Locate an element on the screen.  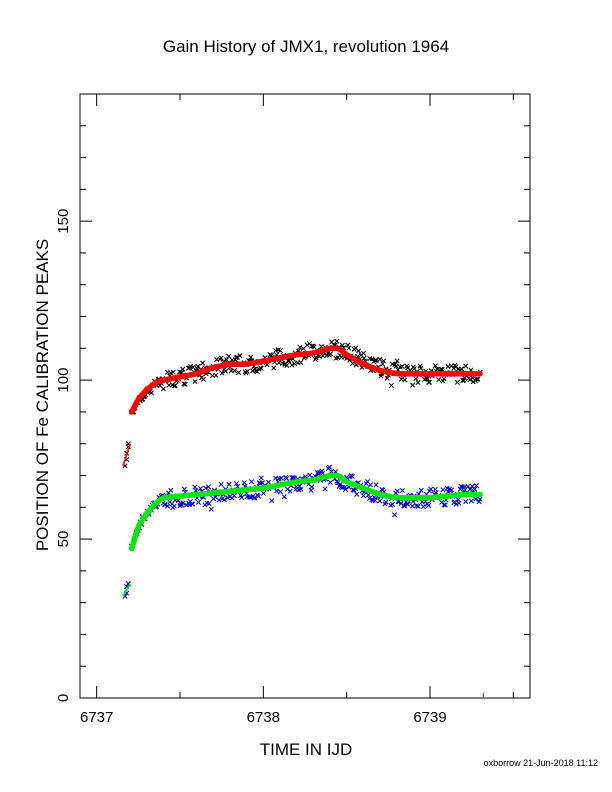
y-tick-label: 50 is located at coordinates (63, 539).